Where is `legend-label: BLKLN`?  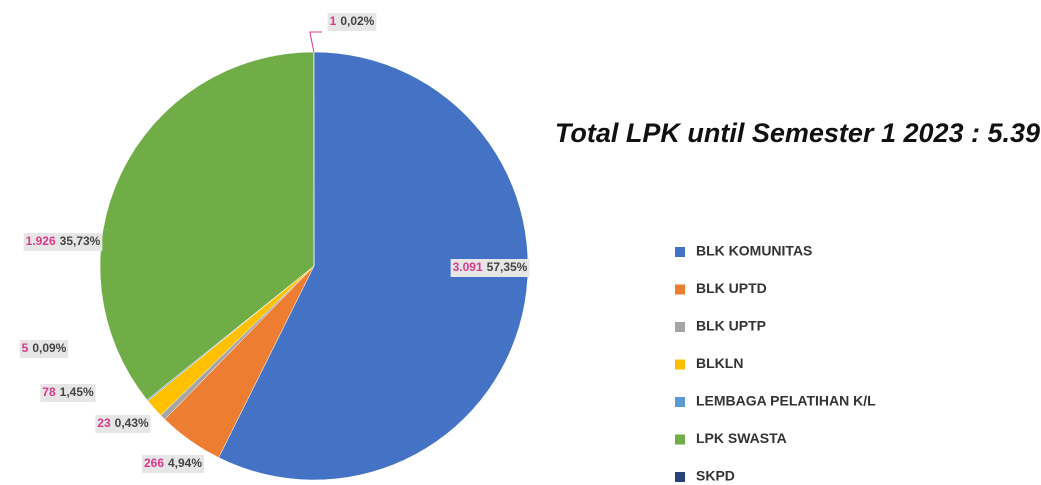 legend-label: BLKLN is located at coordinates (719, 363).